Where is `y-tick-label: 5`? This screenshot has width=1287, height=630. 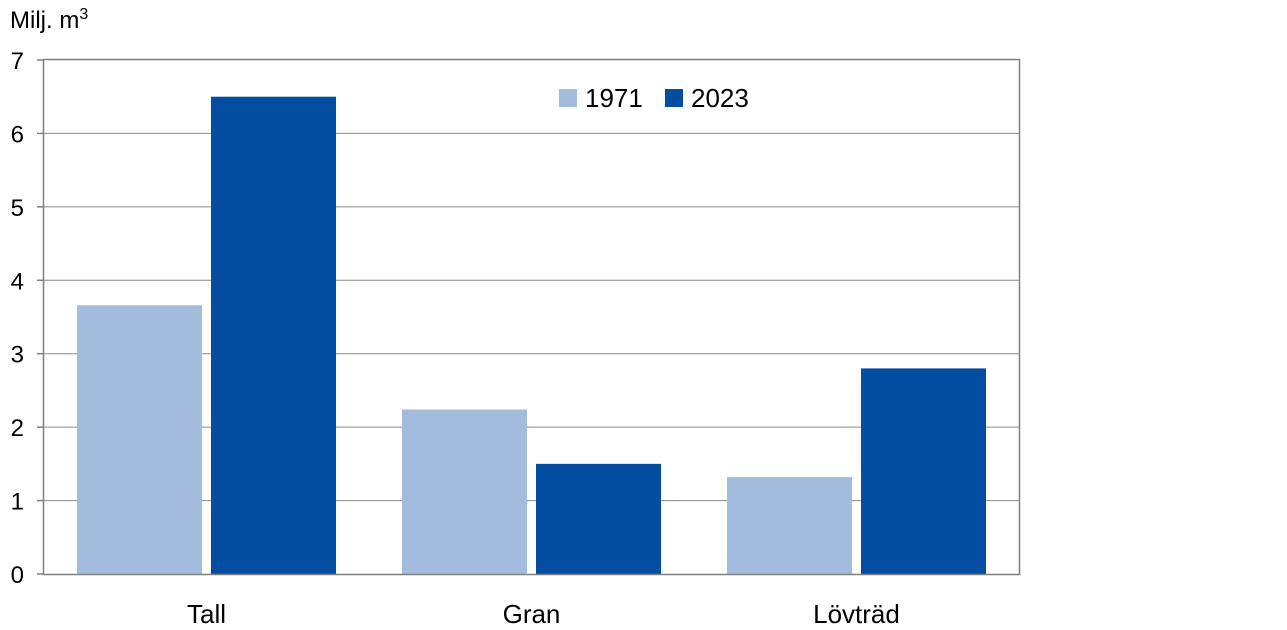
y-tick-label: 5 is located at coordinates (17, 208).